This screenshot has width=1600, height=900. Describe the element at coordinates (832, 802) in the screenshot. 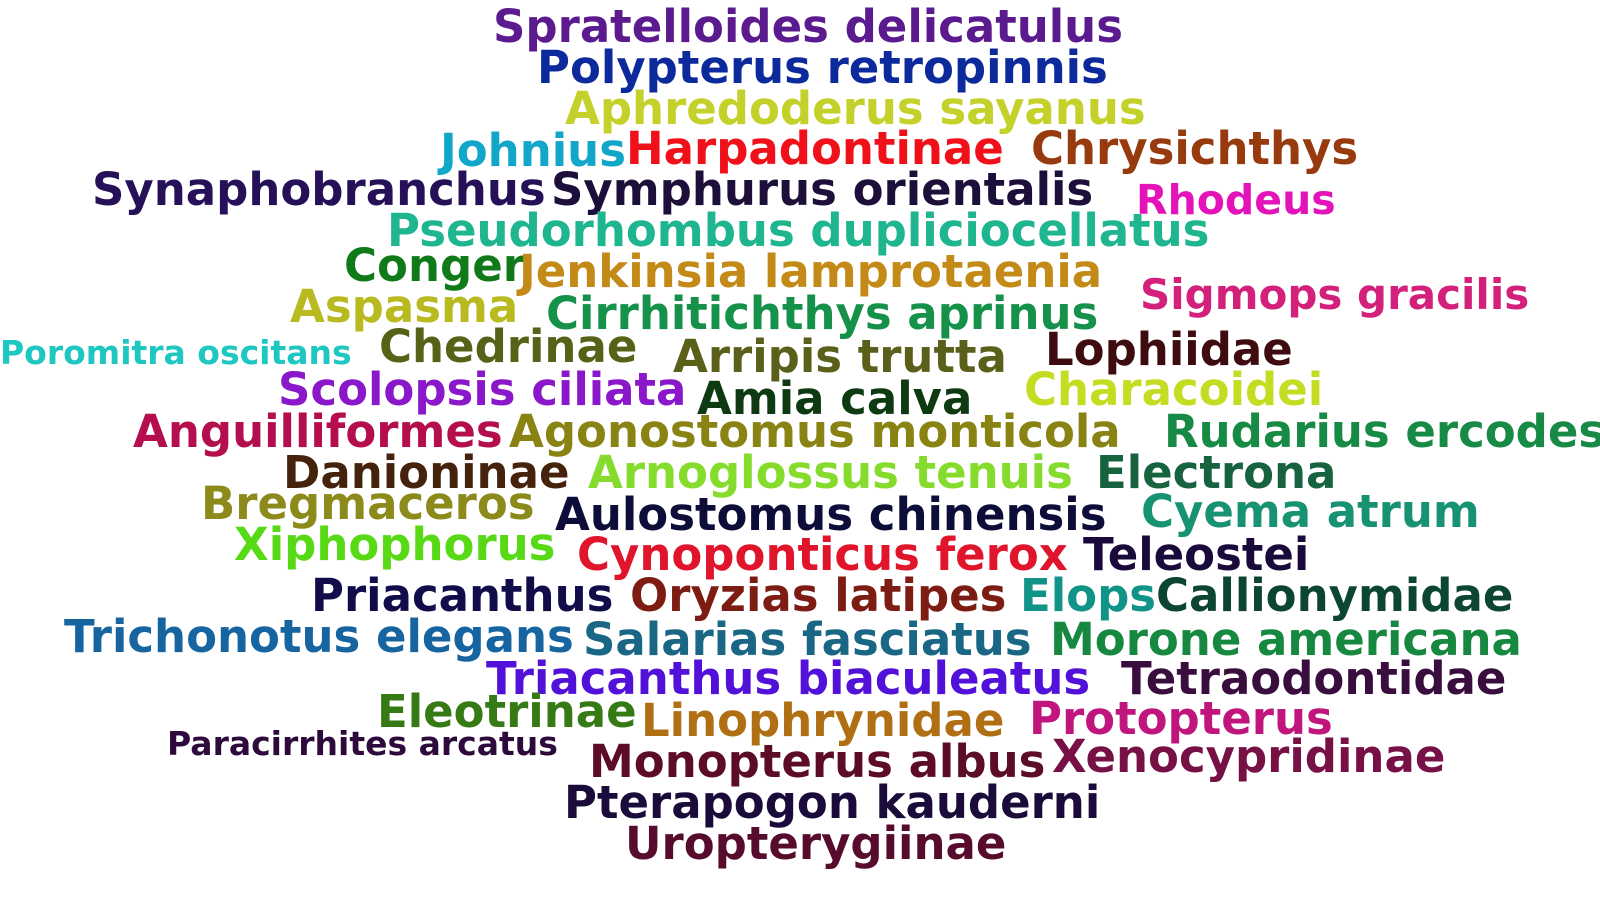

I see `word: Pterapogon kauderni` at that location.